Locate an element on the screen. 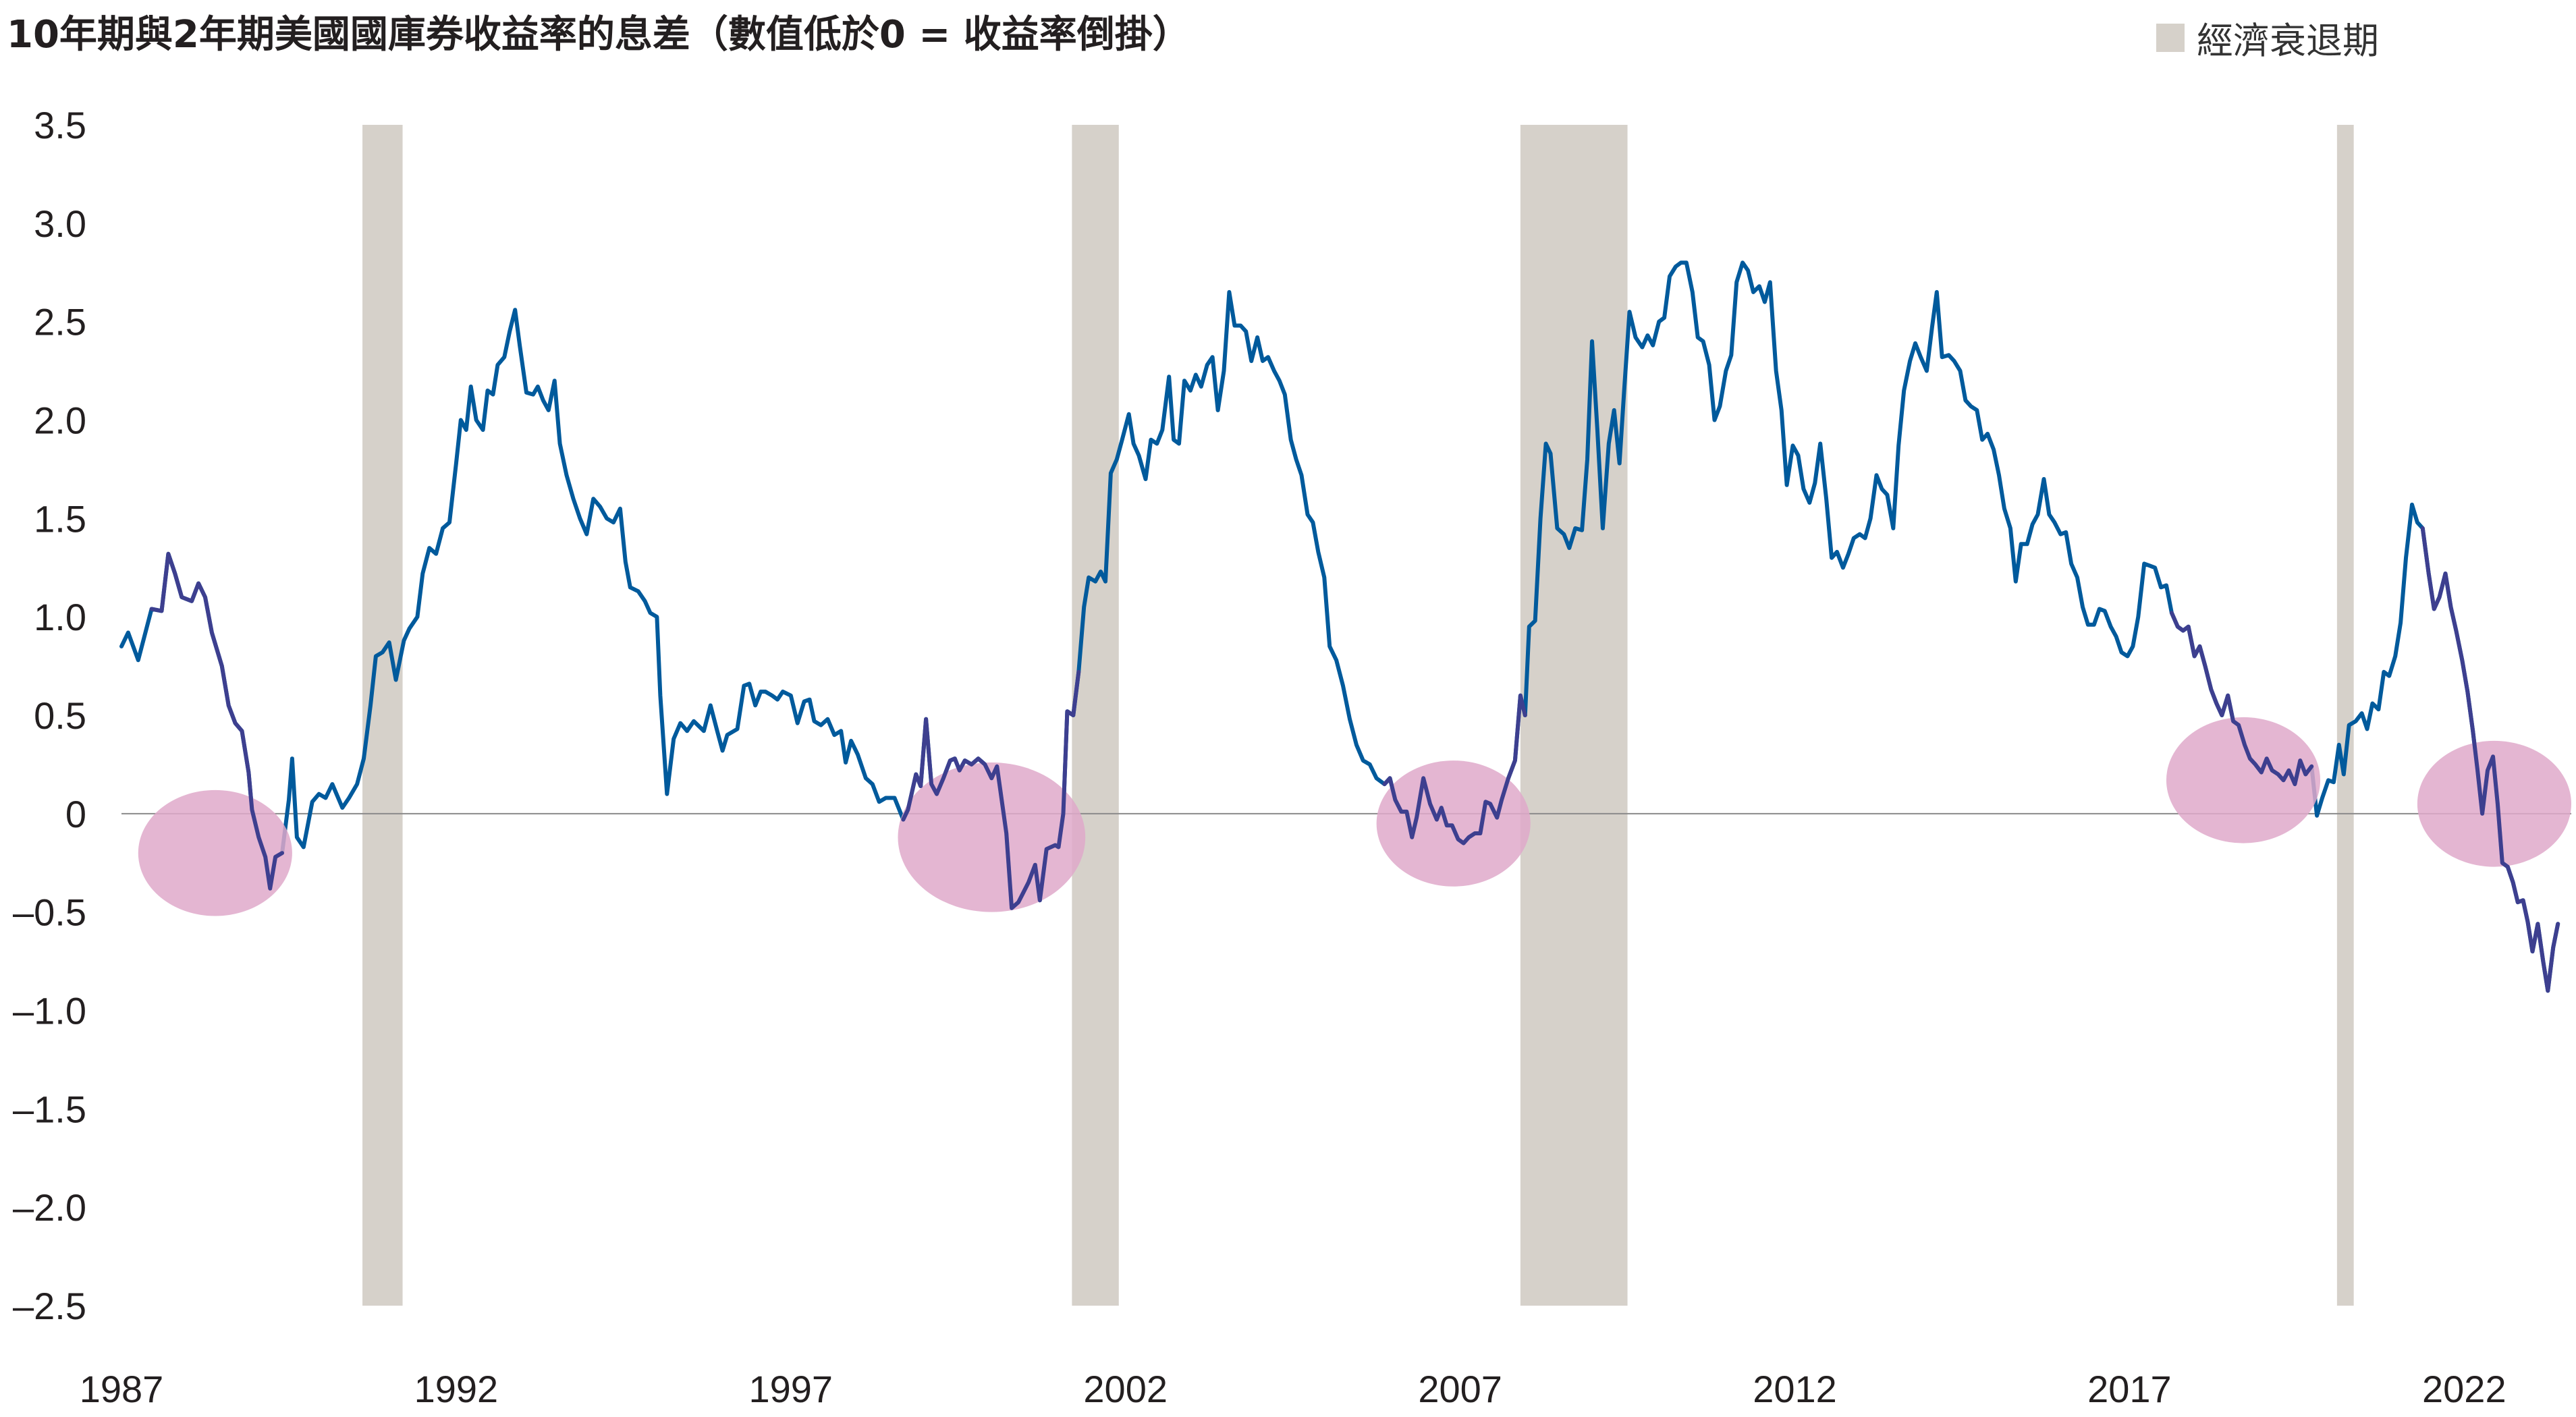  y-tick-label: 1.5 is located at coordinates (60, 518).